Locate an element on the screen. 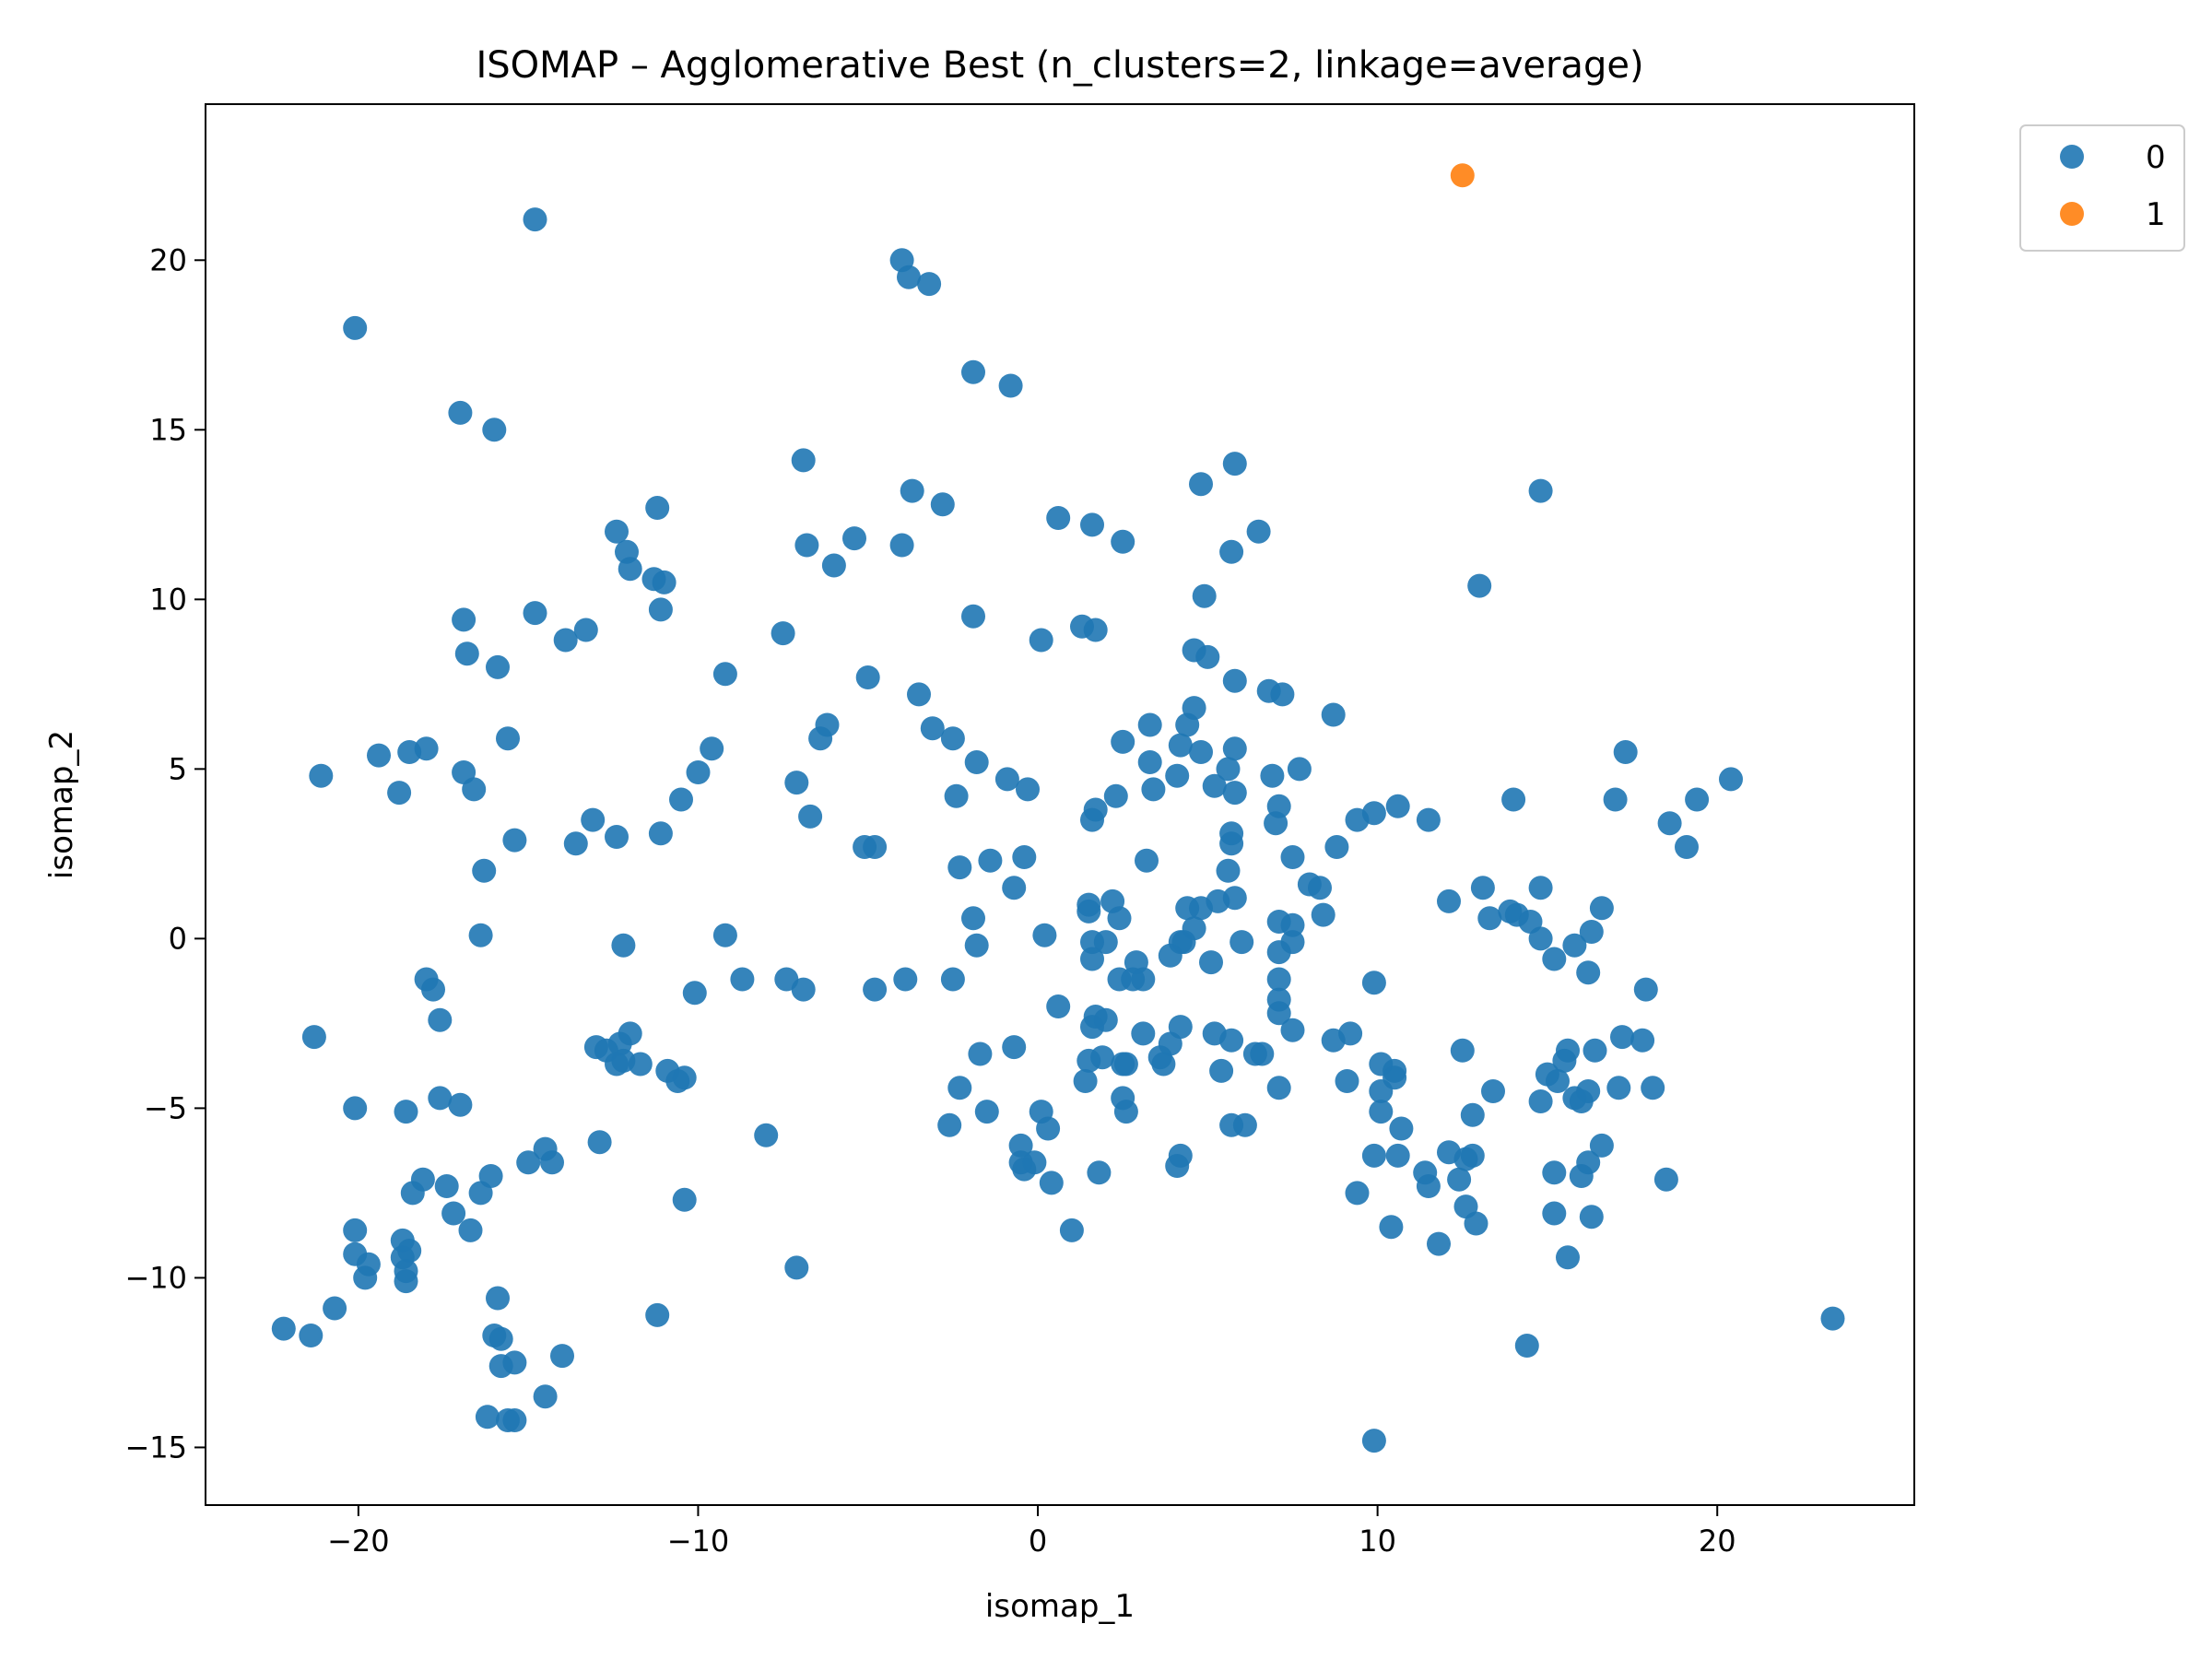 The image size is (2212, 1659). x-tick-label: −20 is located at coordinates (358, 1541).